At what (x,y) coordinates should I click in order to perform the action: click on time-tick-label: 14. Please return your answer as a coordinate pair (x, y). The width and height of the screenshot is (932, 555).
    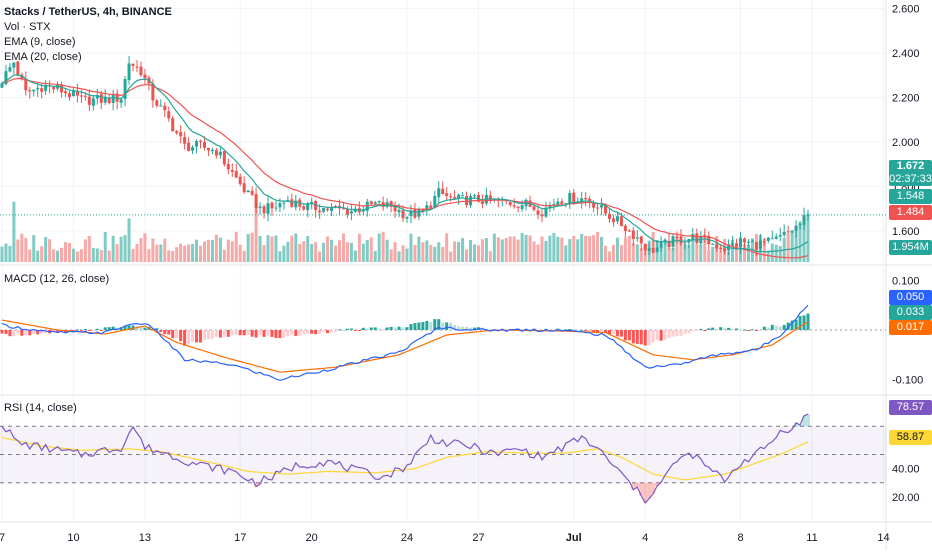
    Looking at the image, I should click on (883, 538).